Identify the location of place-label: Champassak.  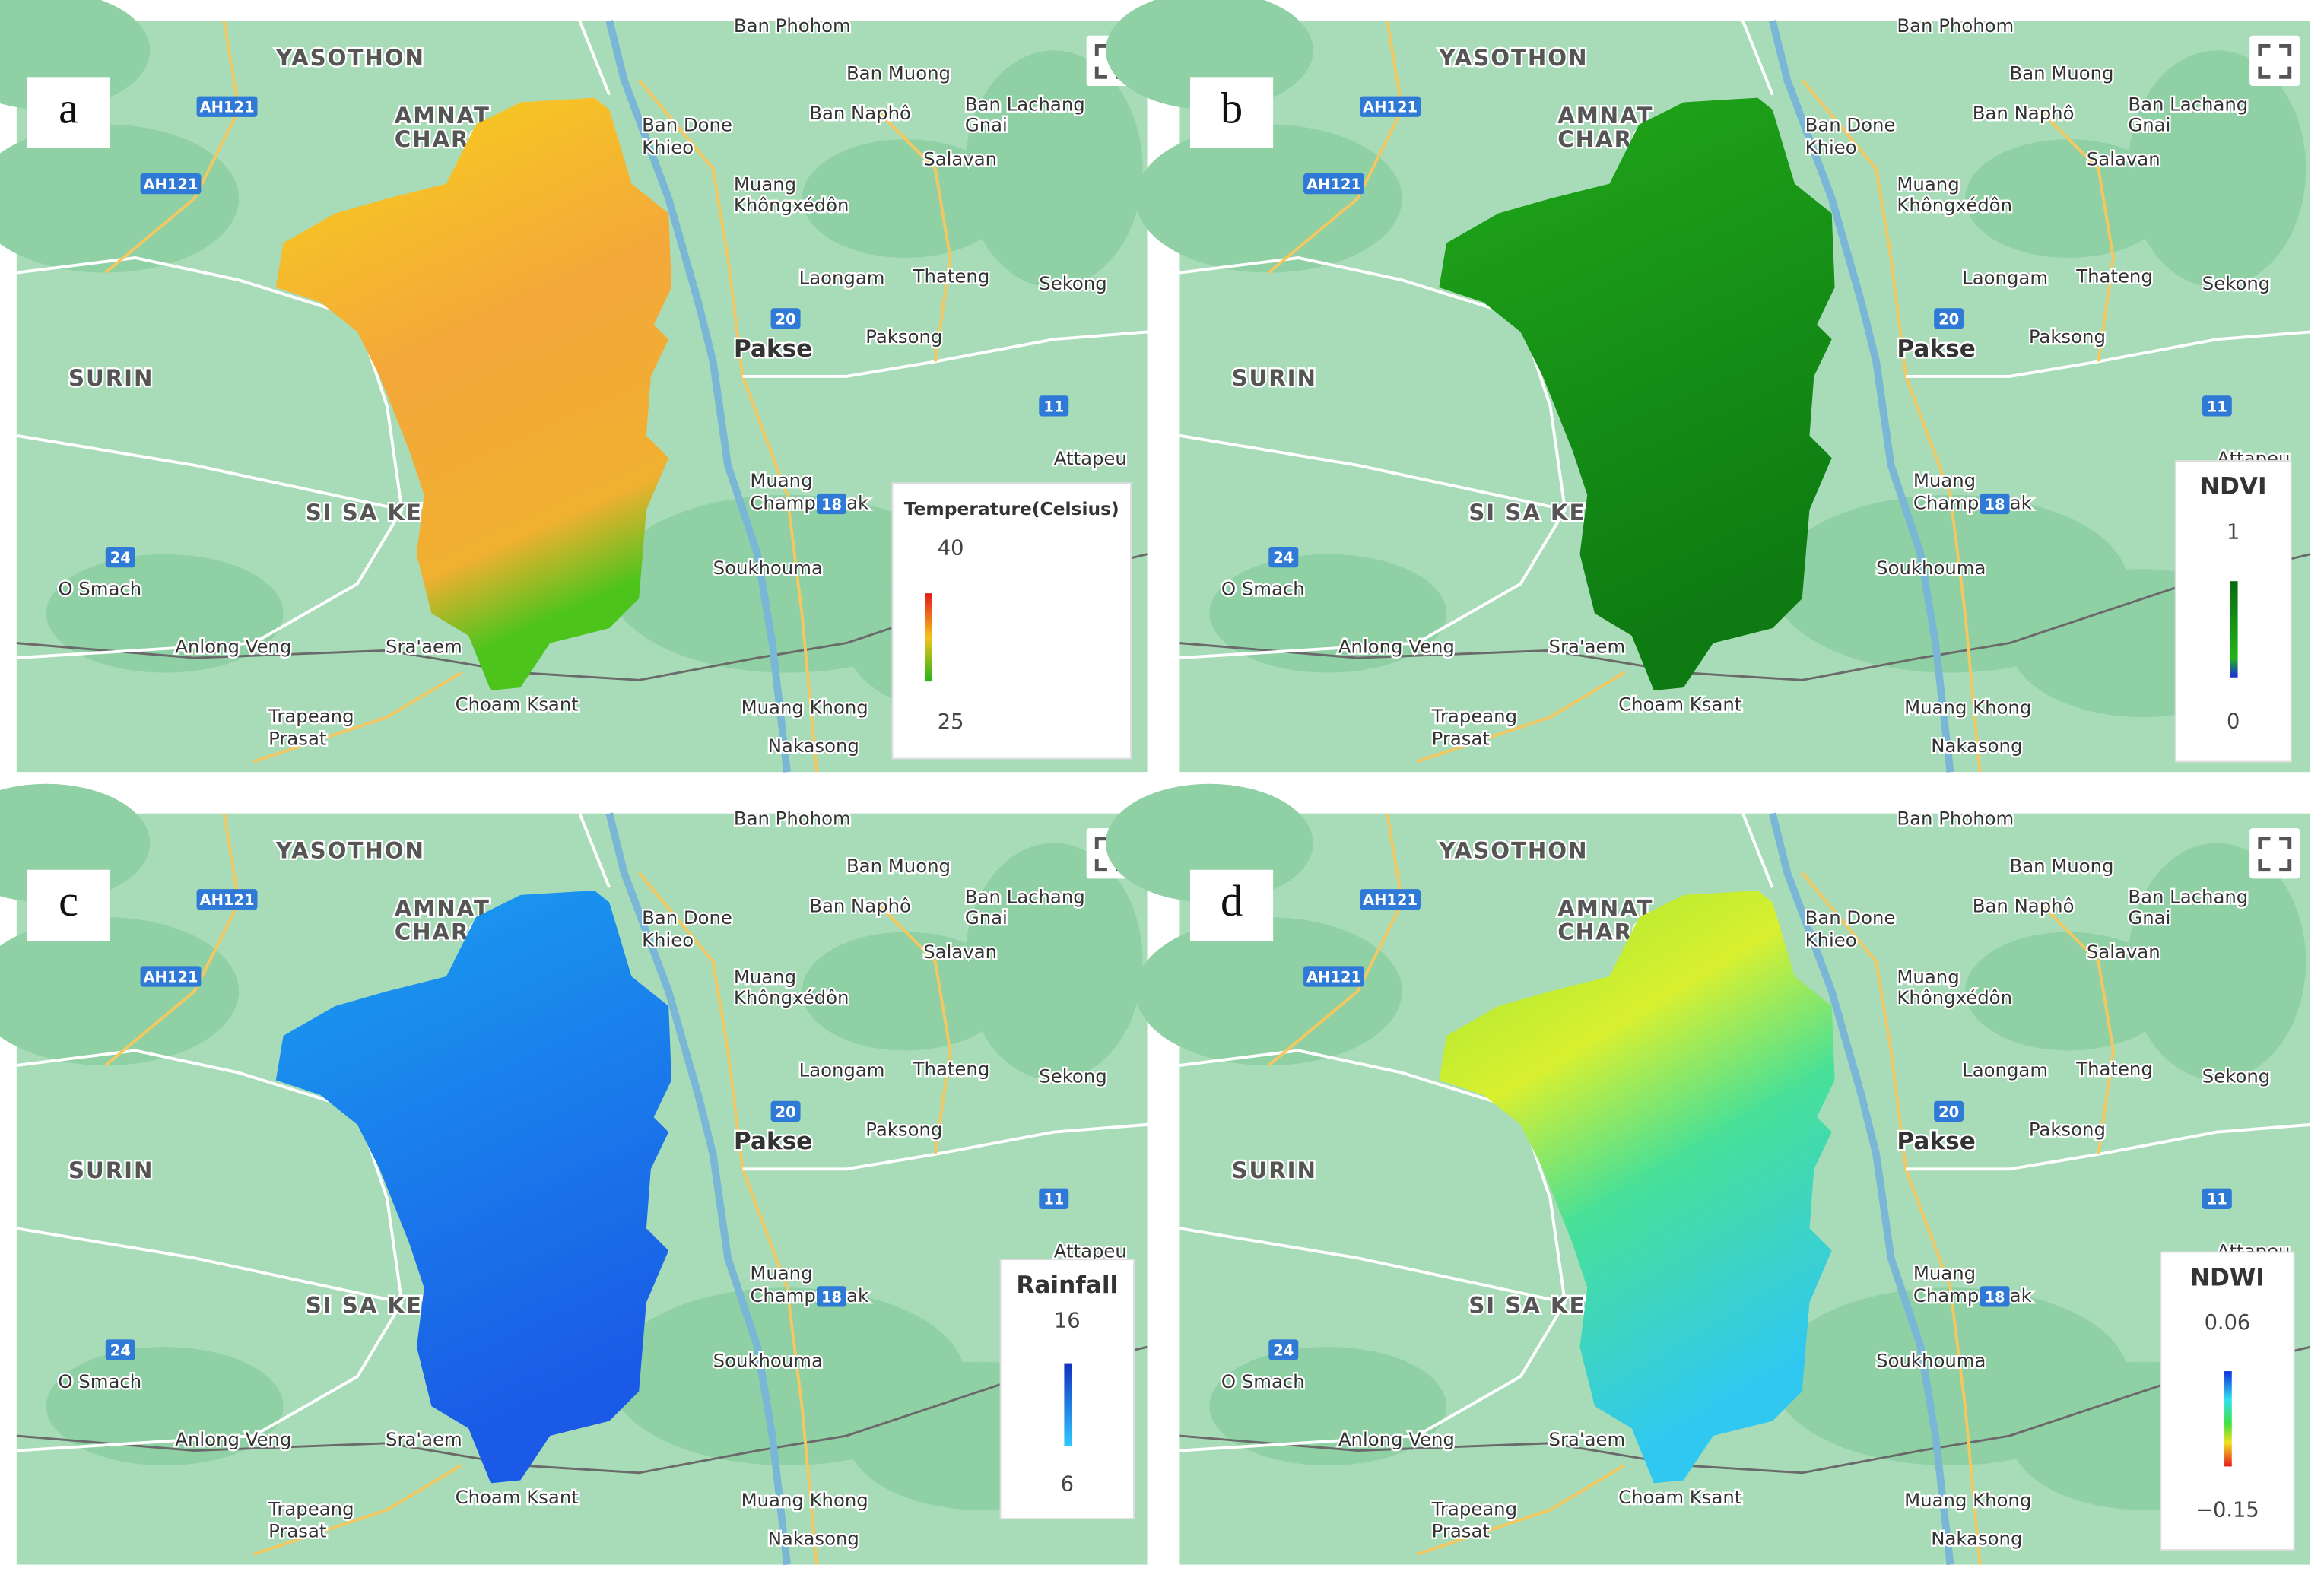
(810, 502).